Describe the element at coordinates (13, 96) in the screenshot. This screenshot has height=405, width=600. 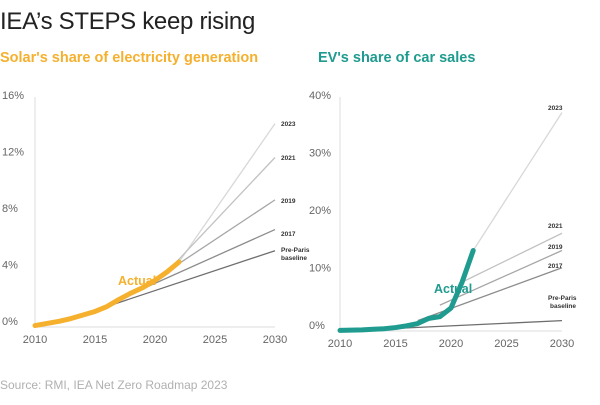
I see `solar-ytick-label: 16%` at that location.